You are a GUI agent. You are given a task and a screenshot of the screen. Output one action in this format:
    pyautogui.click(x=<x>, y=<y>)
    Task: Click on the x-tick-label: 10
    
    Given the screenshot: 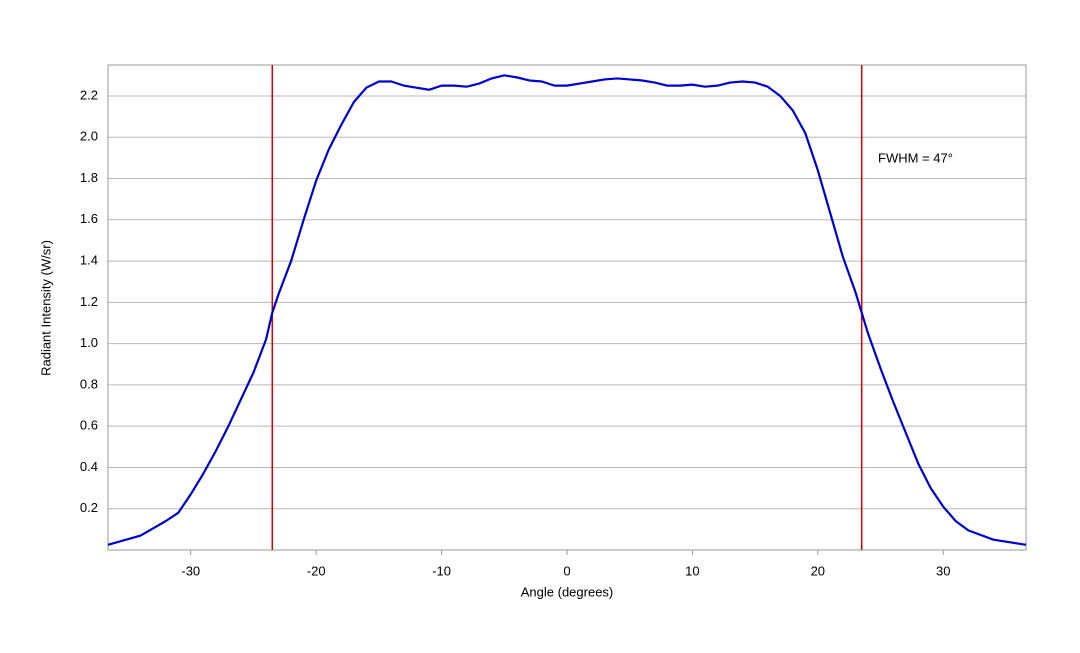 What is the action you would take?
    pyautogui.click(x=692, y=570)
    